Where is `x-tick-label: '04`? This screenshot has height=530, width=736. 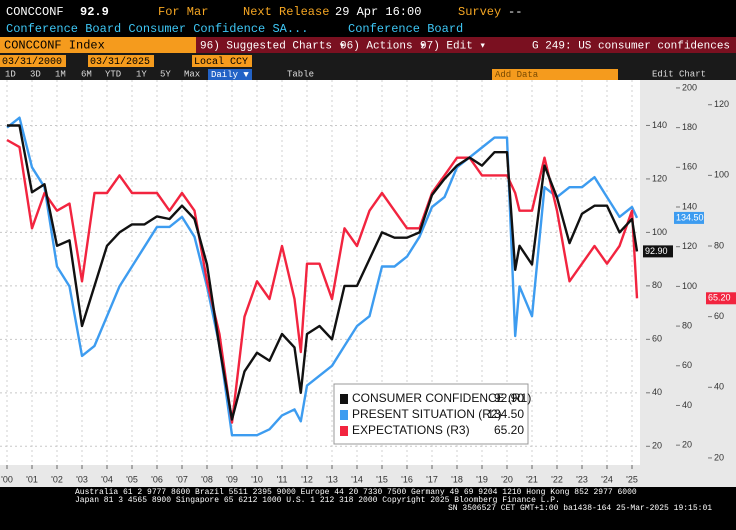 x-tick-label: '04 is located at coordinates (107, 479).